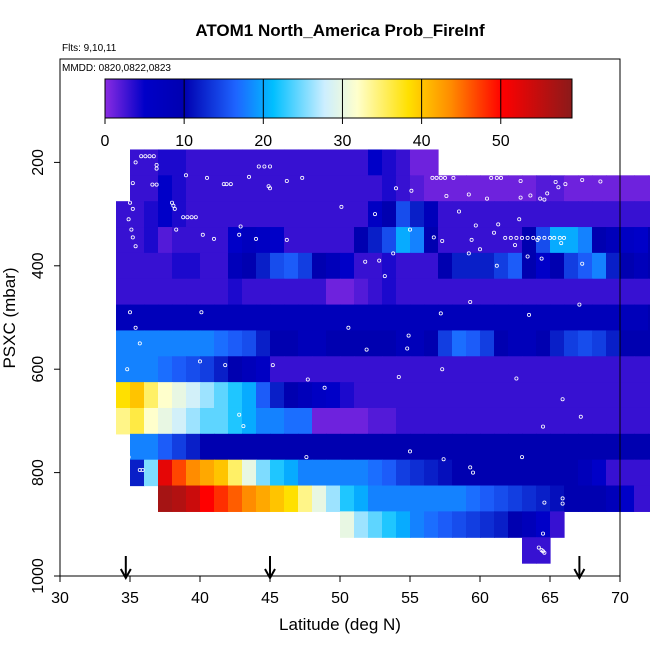 Image resolution: width=650 pixels, height=650 pixels. Describe the element at coordinates (270, 598) in the screenshot. I see `x-tick-label: 45` at that location.